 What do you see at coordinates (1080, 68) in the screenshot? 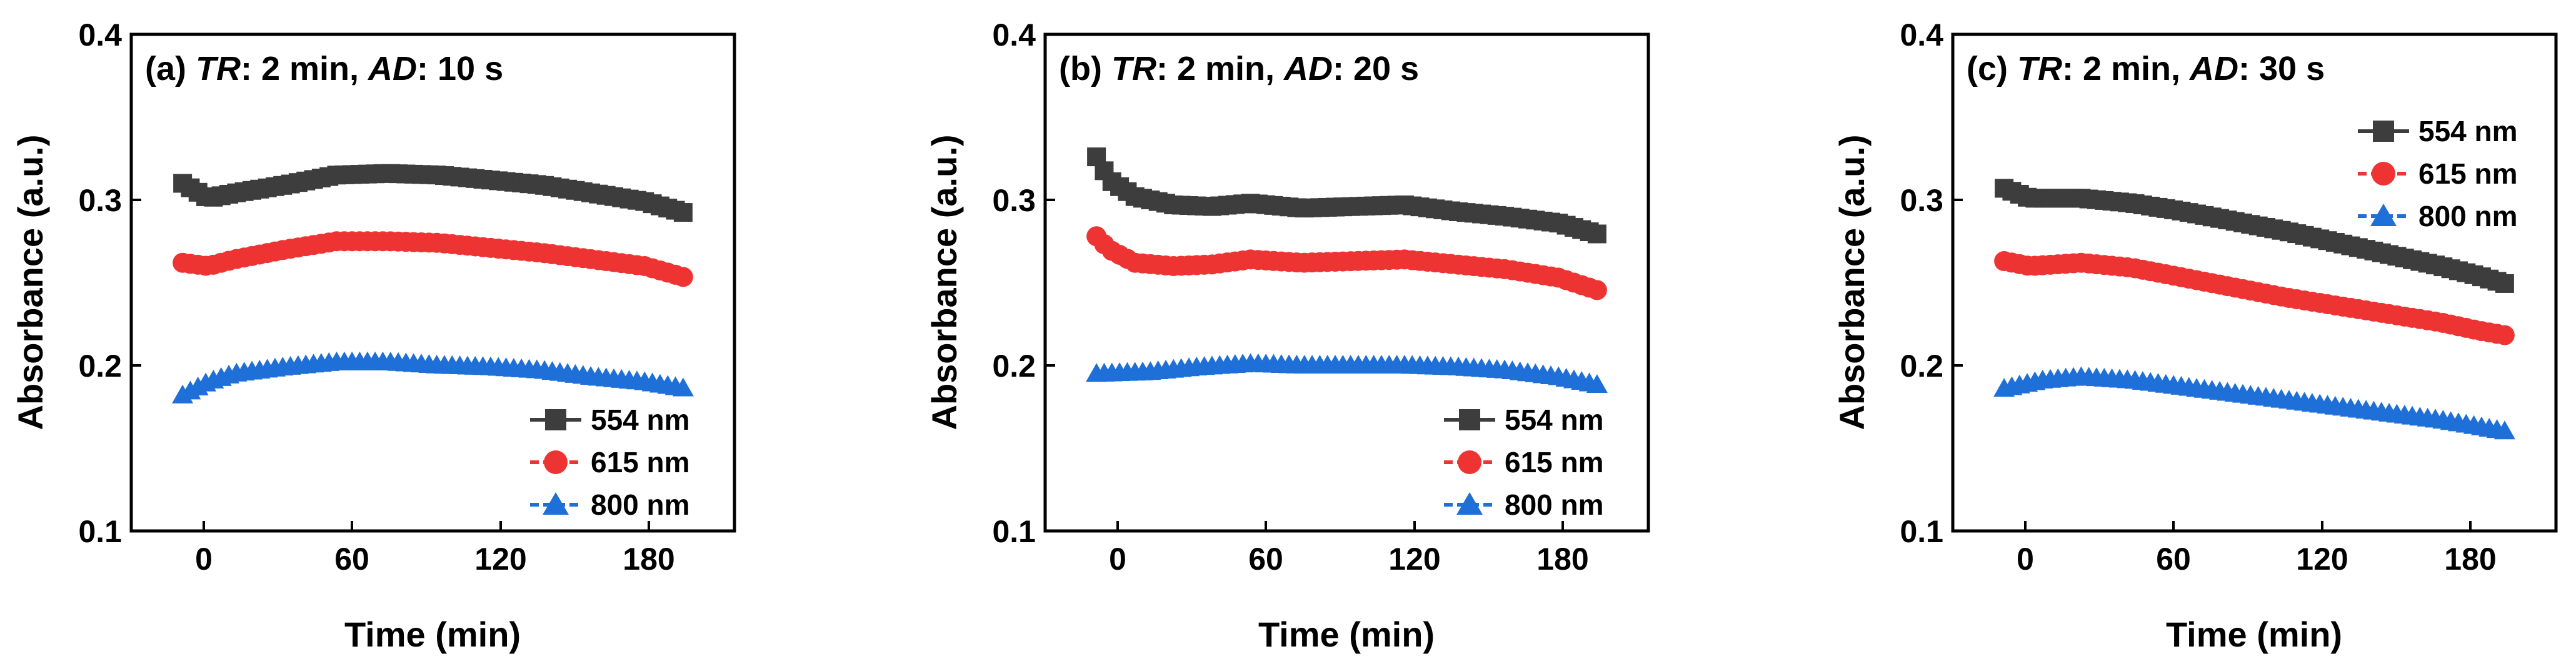
I see `panel-label: (b)` at bounding box center [1080, 68].